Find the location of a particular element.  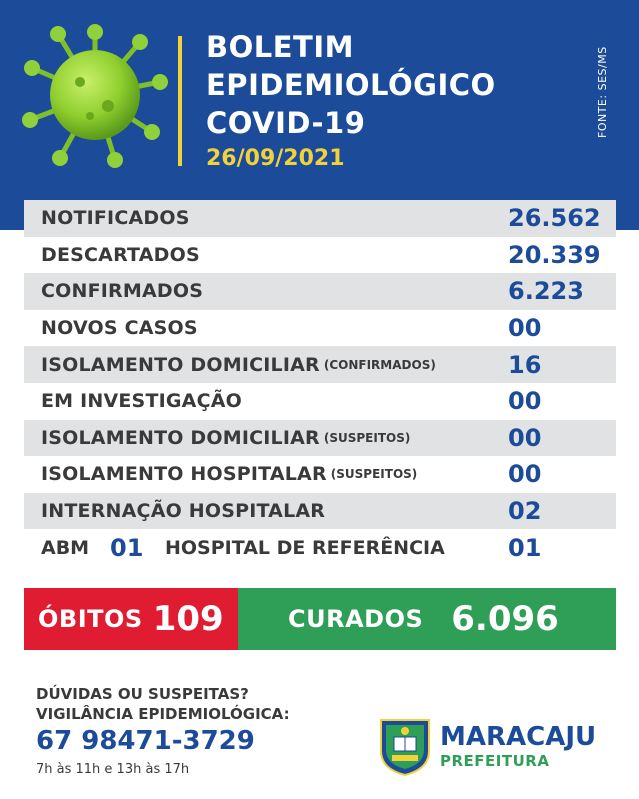

table-row: ISOLAMENTO DOMICILIAR (SUSPEITOS) 00 is located at coordinates (320, 438).